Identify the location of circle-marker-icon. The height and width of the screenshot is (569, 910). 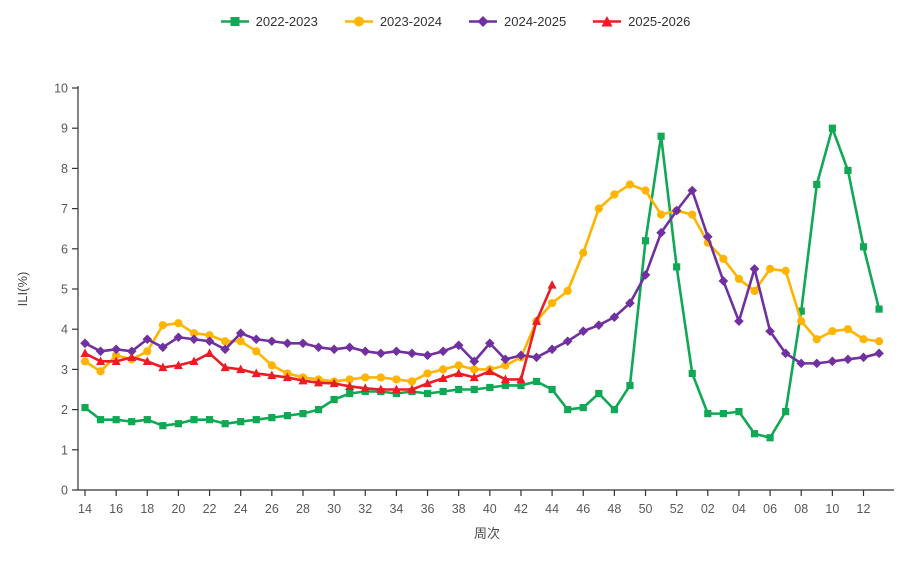
(358, 21).